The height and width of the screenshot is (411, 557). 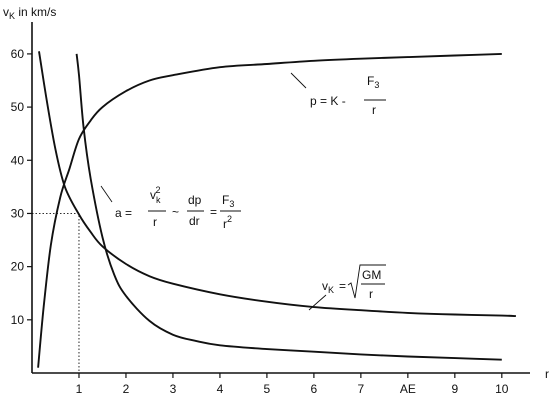 I want to click on y-tick-label: 60, so click(x=18, y=54).